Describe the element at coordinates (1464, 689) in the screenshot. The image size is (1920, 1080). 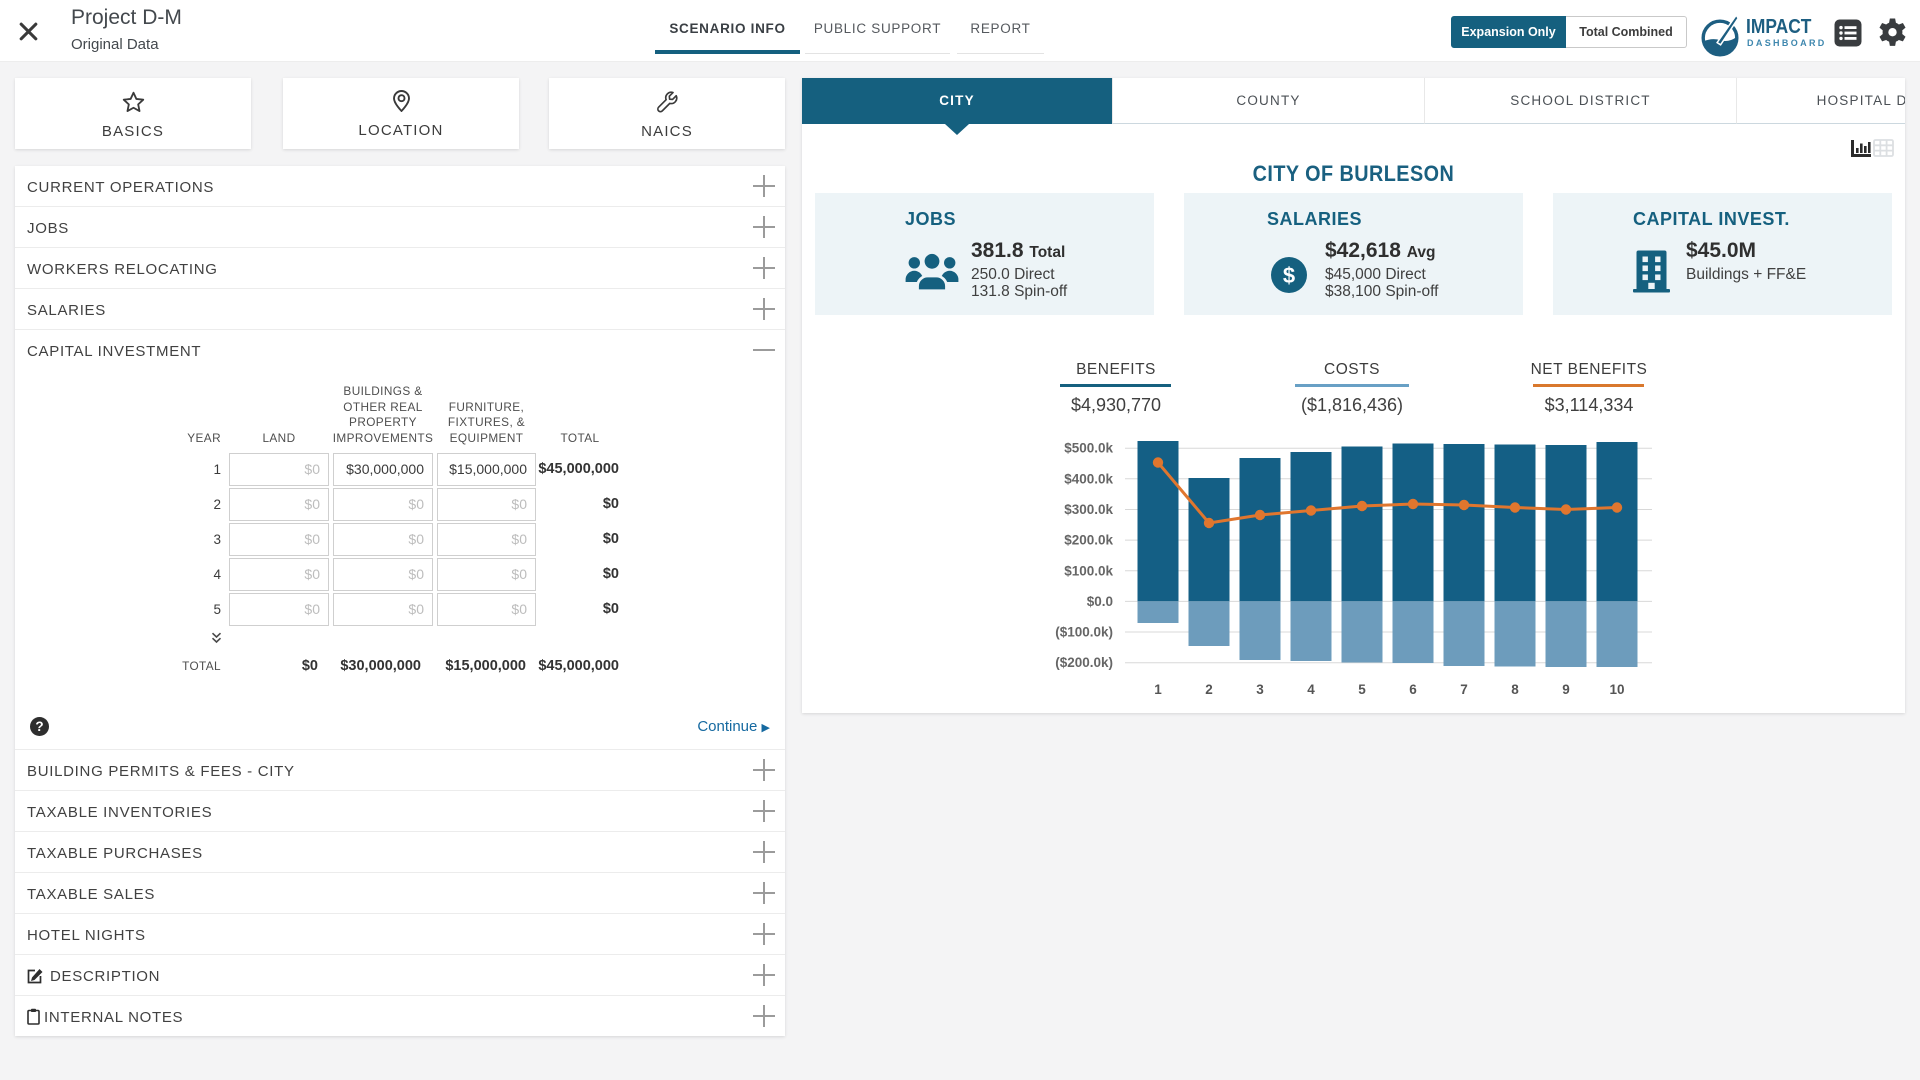
I see `svg-text: 7` at that location.